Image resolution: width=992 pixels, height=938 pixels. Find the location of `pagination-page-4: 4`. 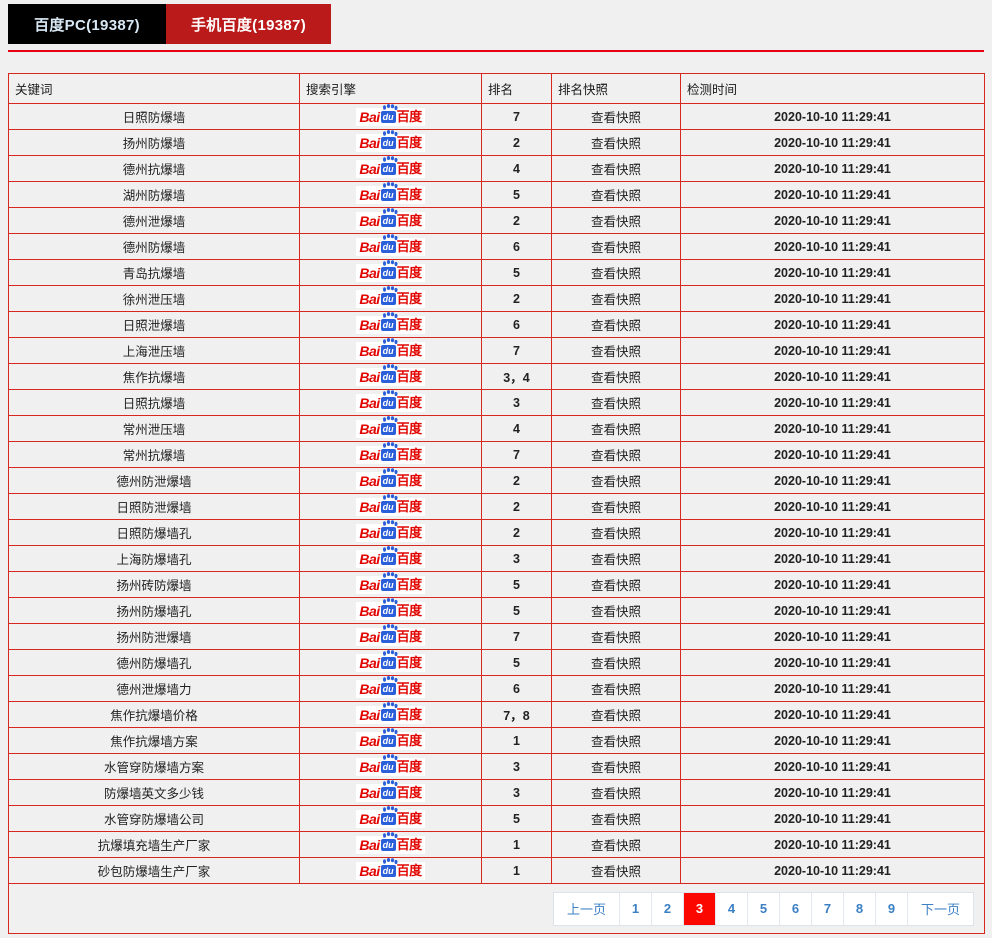

pagination-page-4: 4 is located at coordinates (731, 908).